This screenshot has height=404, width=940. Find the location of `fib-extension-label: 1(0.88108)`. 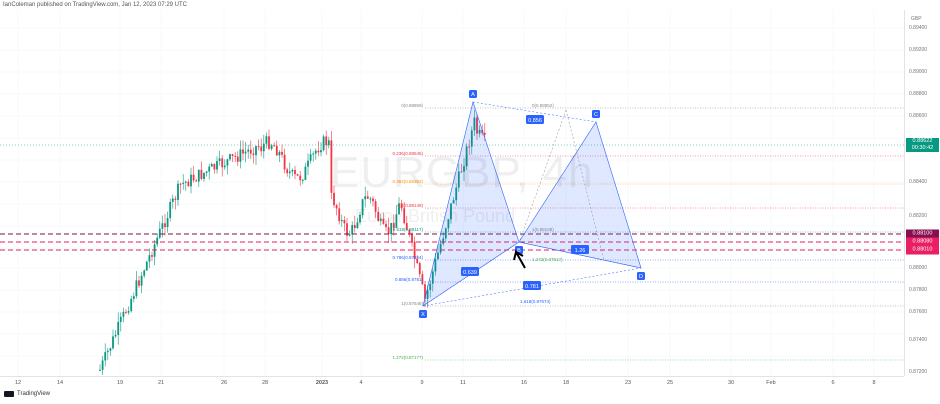

fib-extension-label: 1(0.88108) is located at coordinates (543, 229).